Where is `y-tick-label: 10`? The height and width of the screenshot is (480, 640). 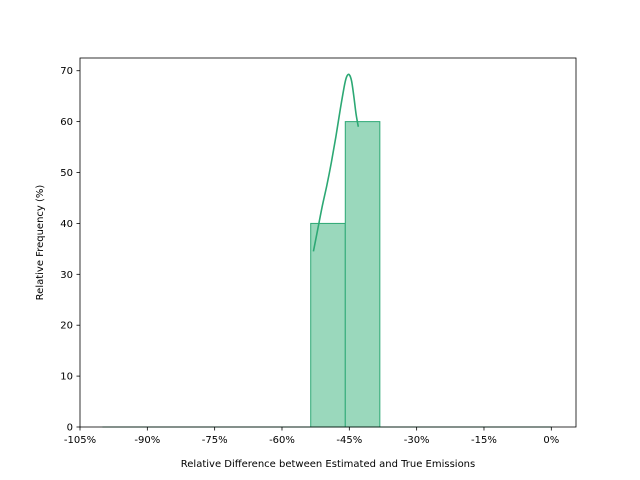
y-tick-label: 10 is located at coordinates (66, 377).